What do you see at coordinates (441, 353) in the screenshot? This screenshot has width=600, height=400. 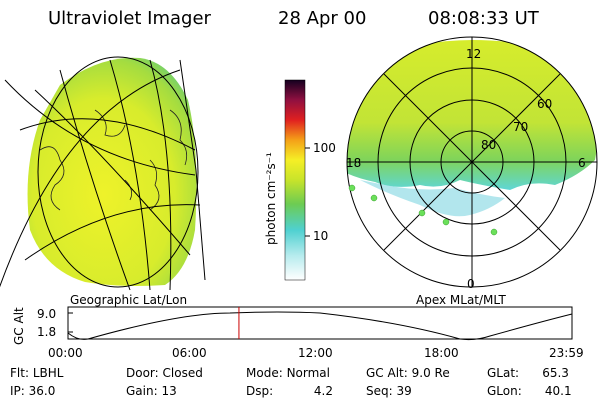 I see `gcalt-xtick-1800: 18:00` at bounding box center [441, 353].